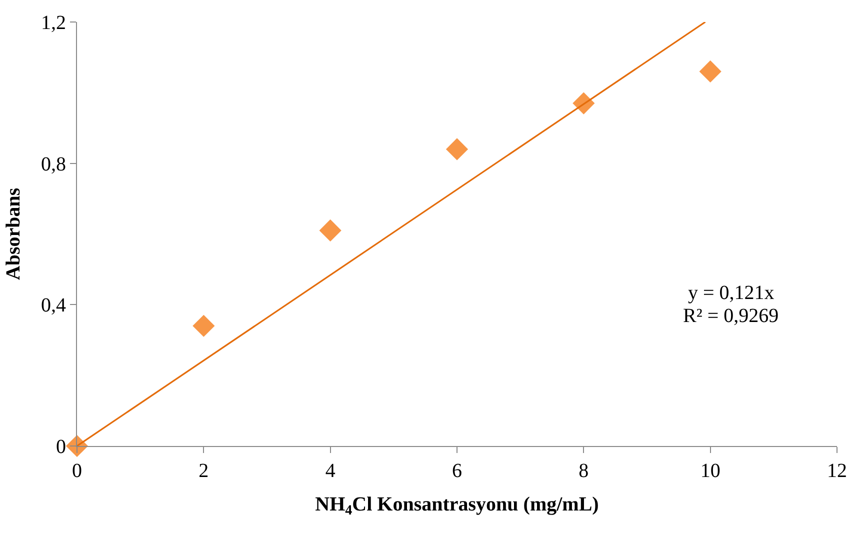  Describe the element at coordinates (710, 471) in the screenshot. I see `x-tick-label: 10` at that location.